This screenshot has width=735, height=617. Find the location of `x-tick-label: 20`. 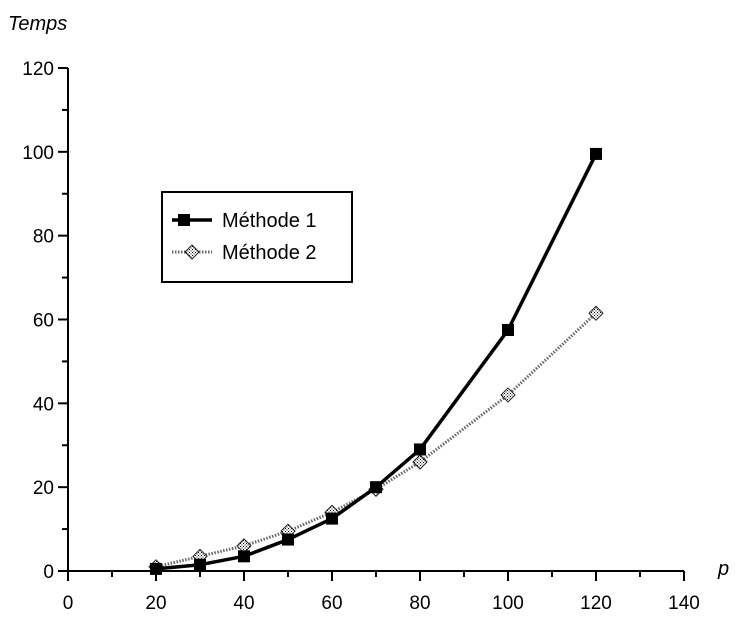

x-tick-label: 20 is located at coordinates (155, 603).